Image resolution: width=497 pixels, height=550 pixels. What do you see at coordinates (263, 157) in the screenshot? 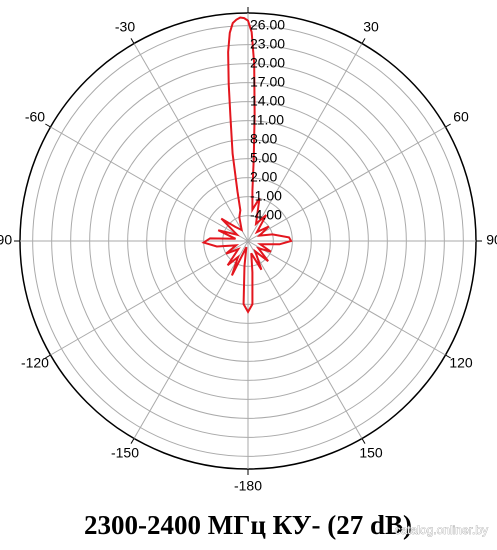
I see `r-tick-label: 5.00` at bounding box center [263, 157].